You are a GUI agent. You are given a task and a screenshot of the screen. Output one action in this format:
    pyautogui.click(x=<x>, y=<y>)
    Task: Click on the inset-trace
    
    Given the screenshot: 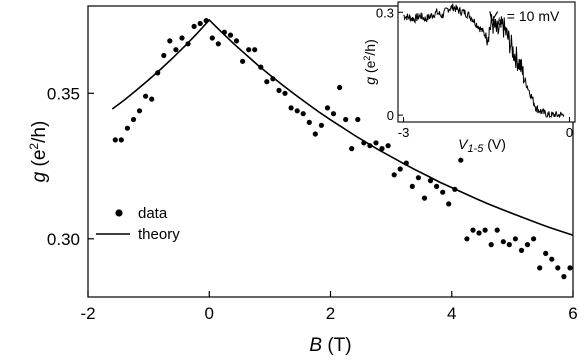 What is the action you would take?
    pyautogui.click(x=484, y=61)
    